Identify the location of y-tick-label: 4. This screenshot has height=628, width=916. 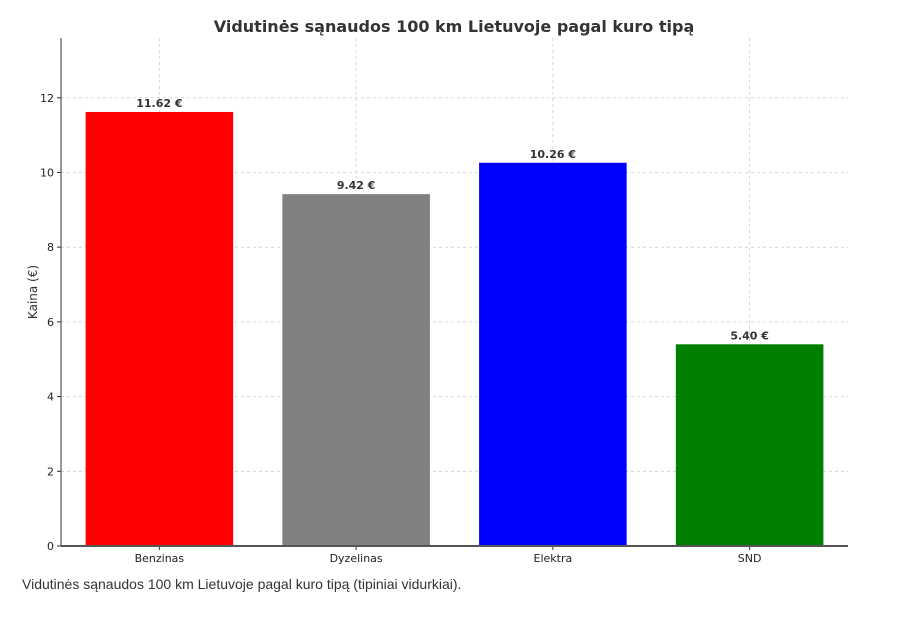
(50, 397).